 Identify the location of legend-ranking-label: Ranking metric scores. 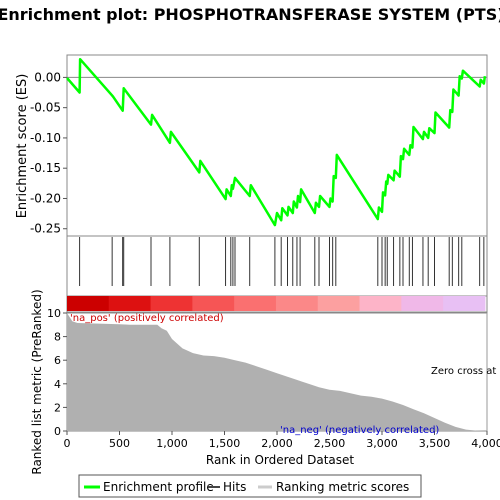
(342, 487).